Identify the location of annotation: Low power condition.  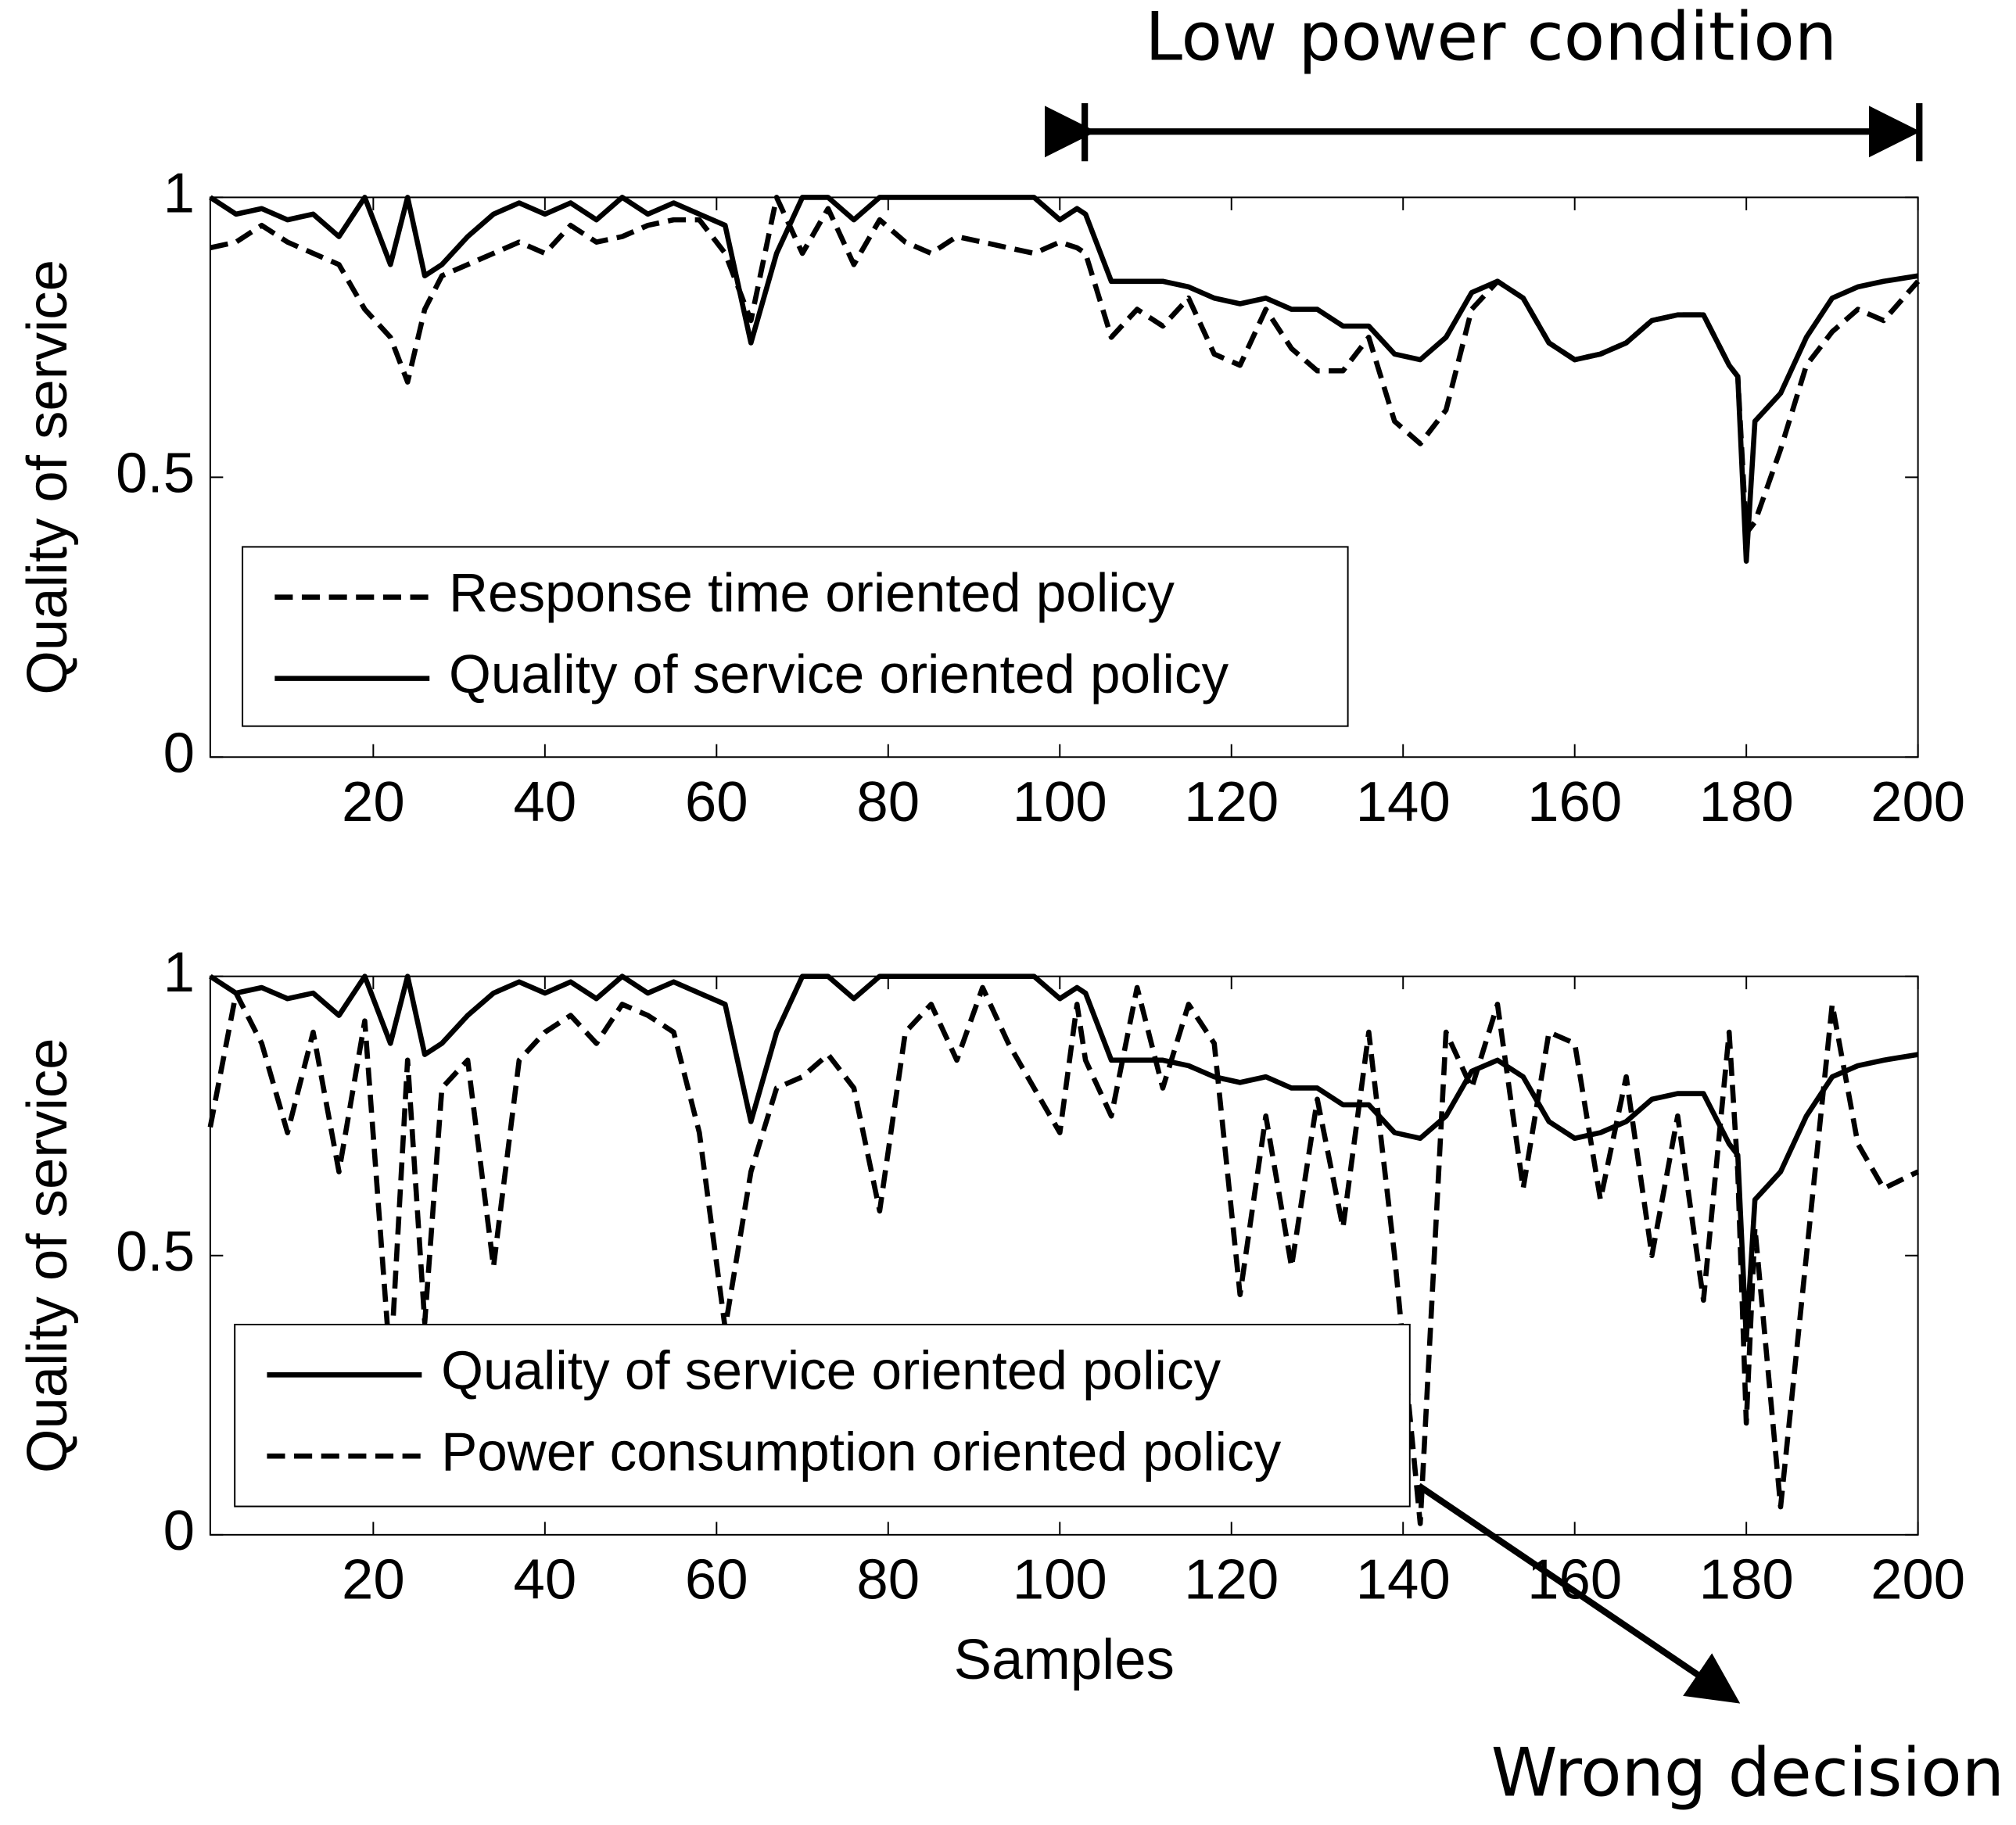
(1491, 38).